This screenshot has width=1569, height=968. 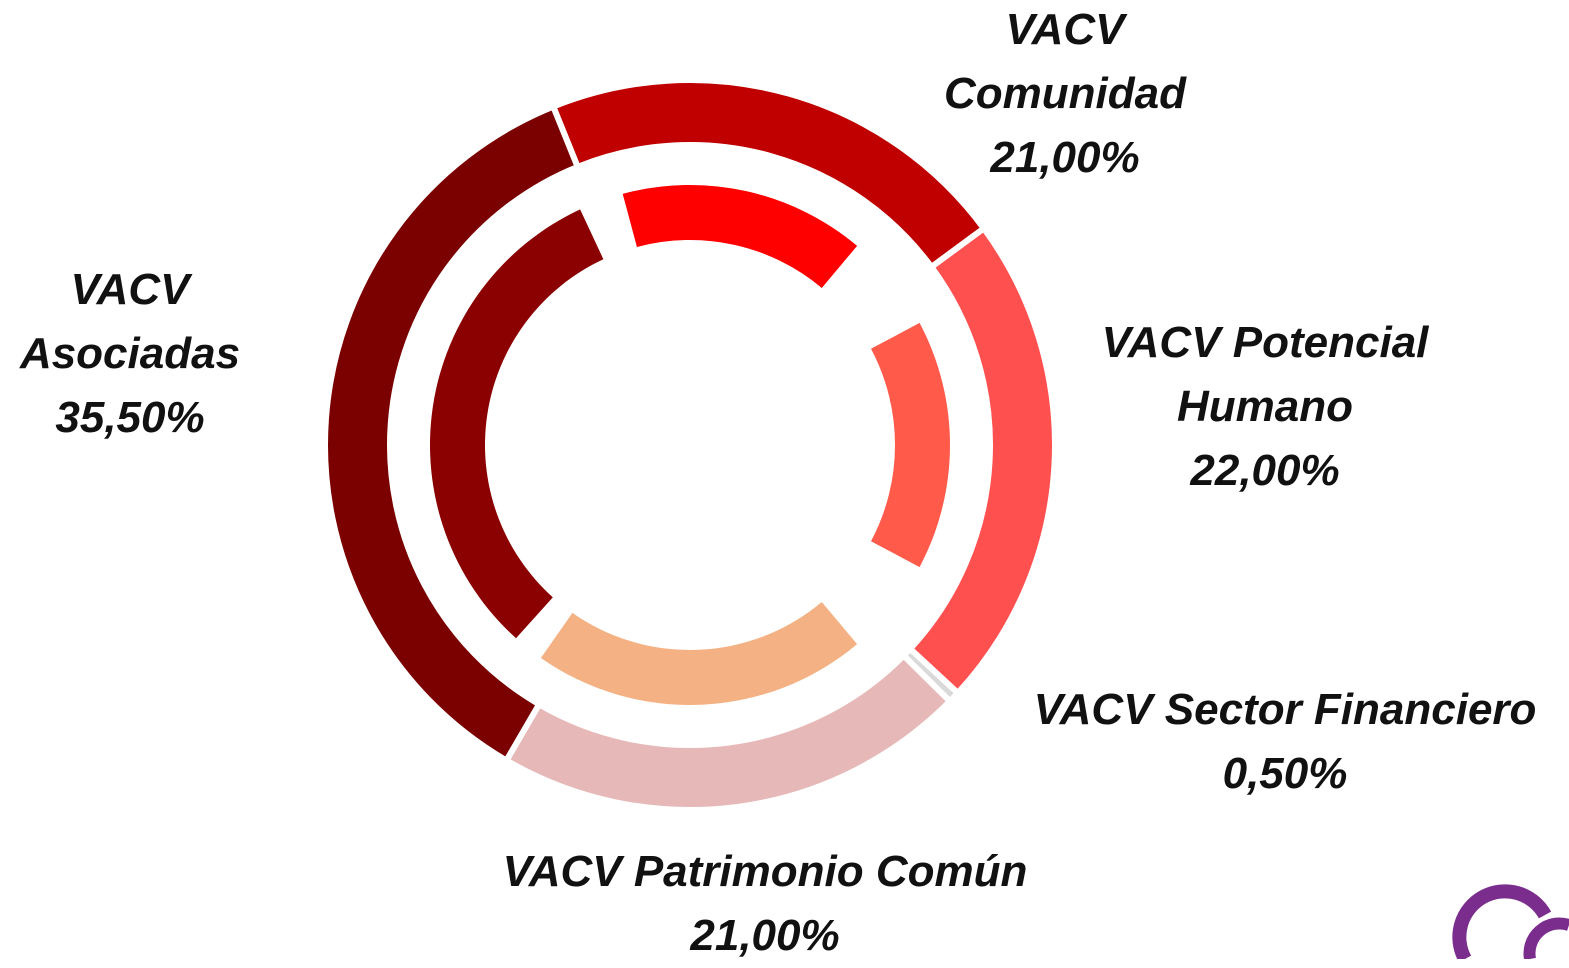 What do you see at coordinates (1285, 742) in the screenshot?
I see `label: VACV Sector Financiero 0,50%` at bounding box center [1285, 742].